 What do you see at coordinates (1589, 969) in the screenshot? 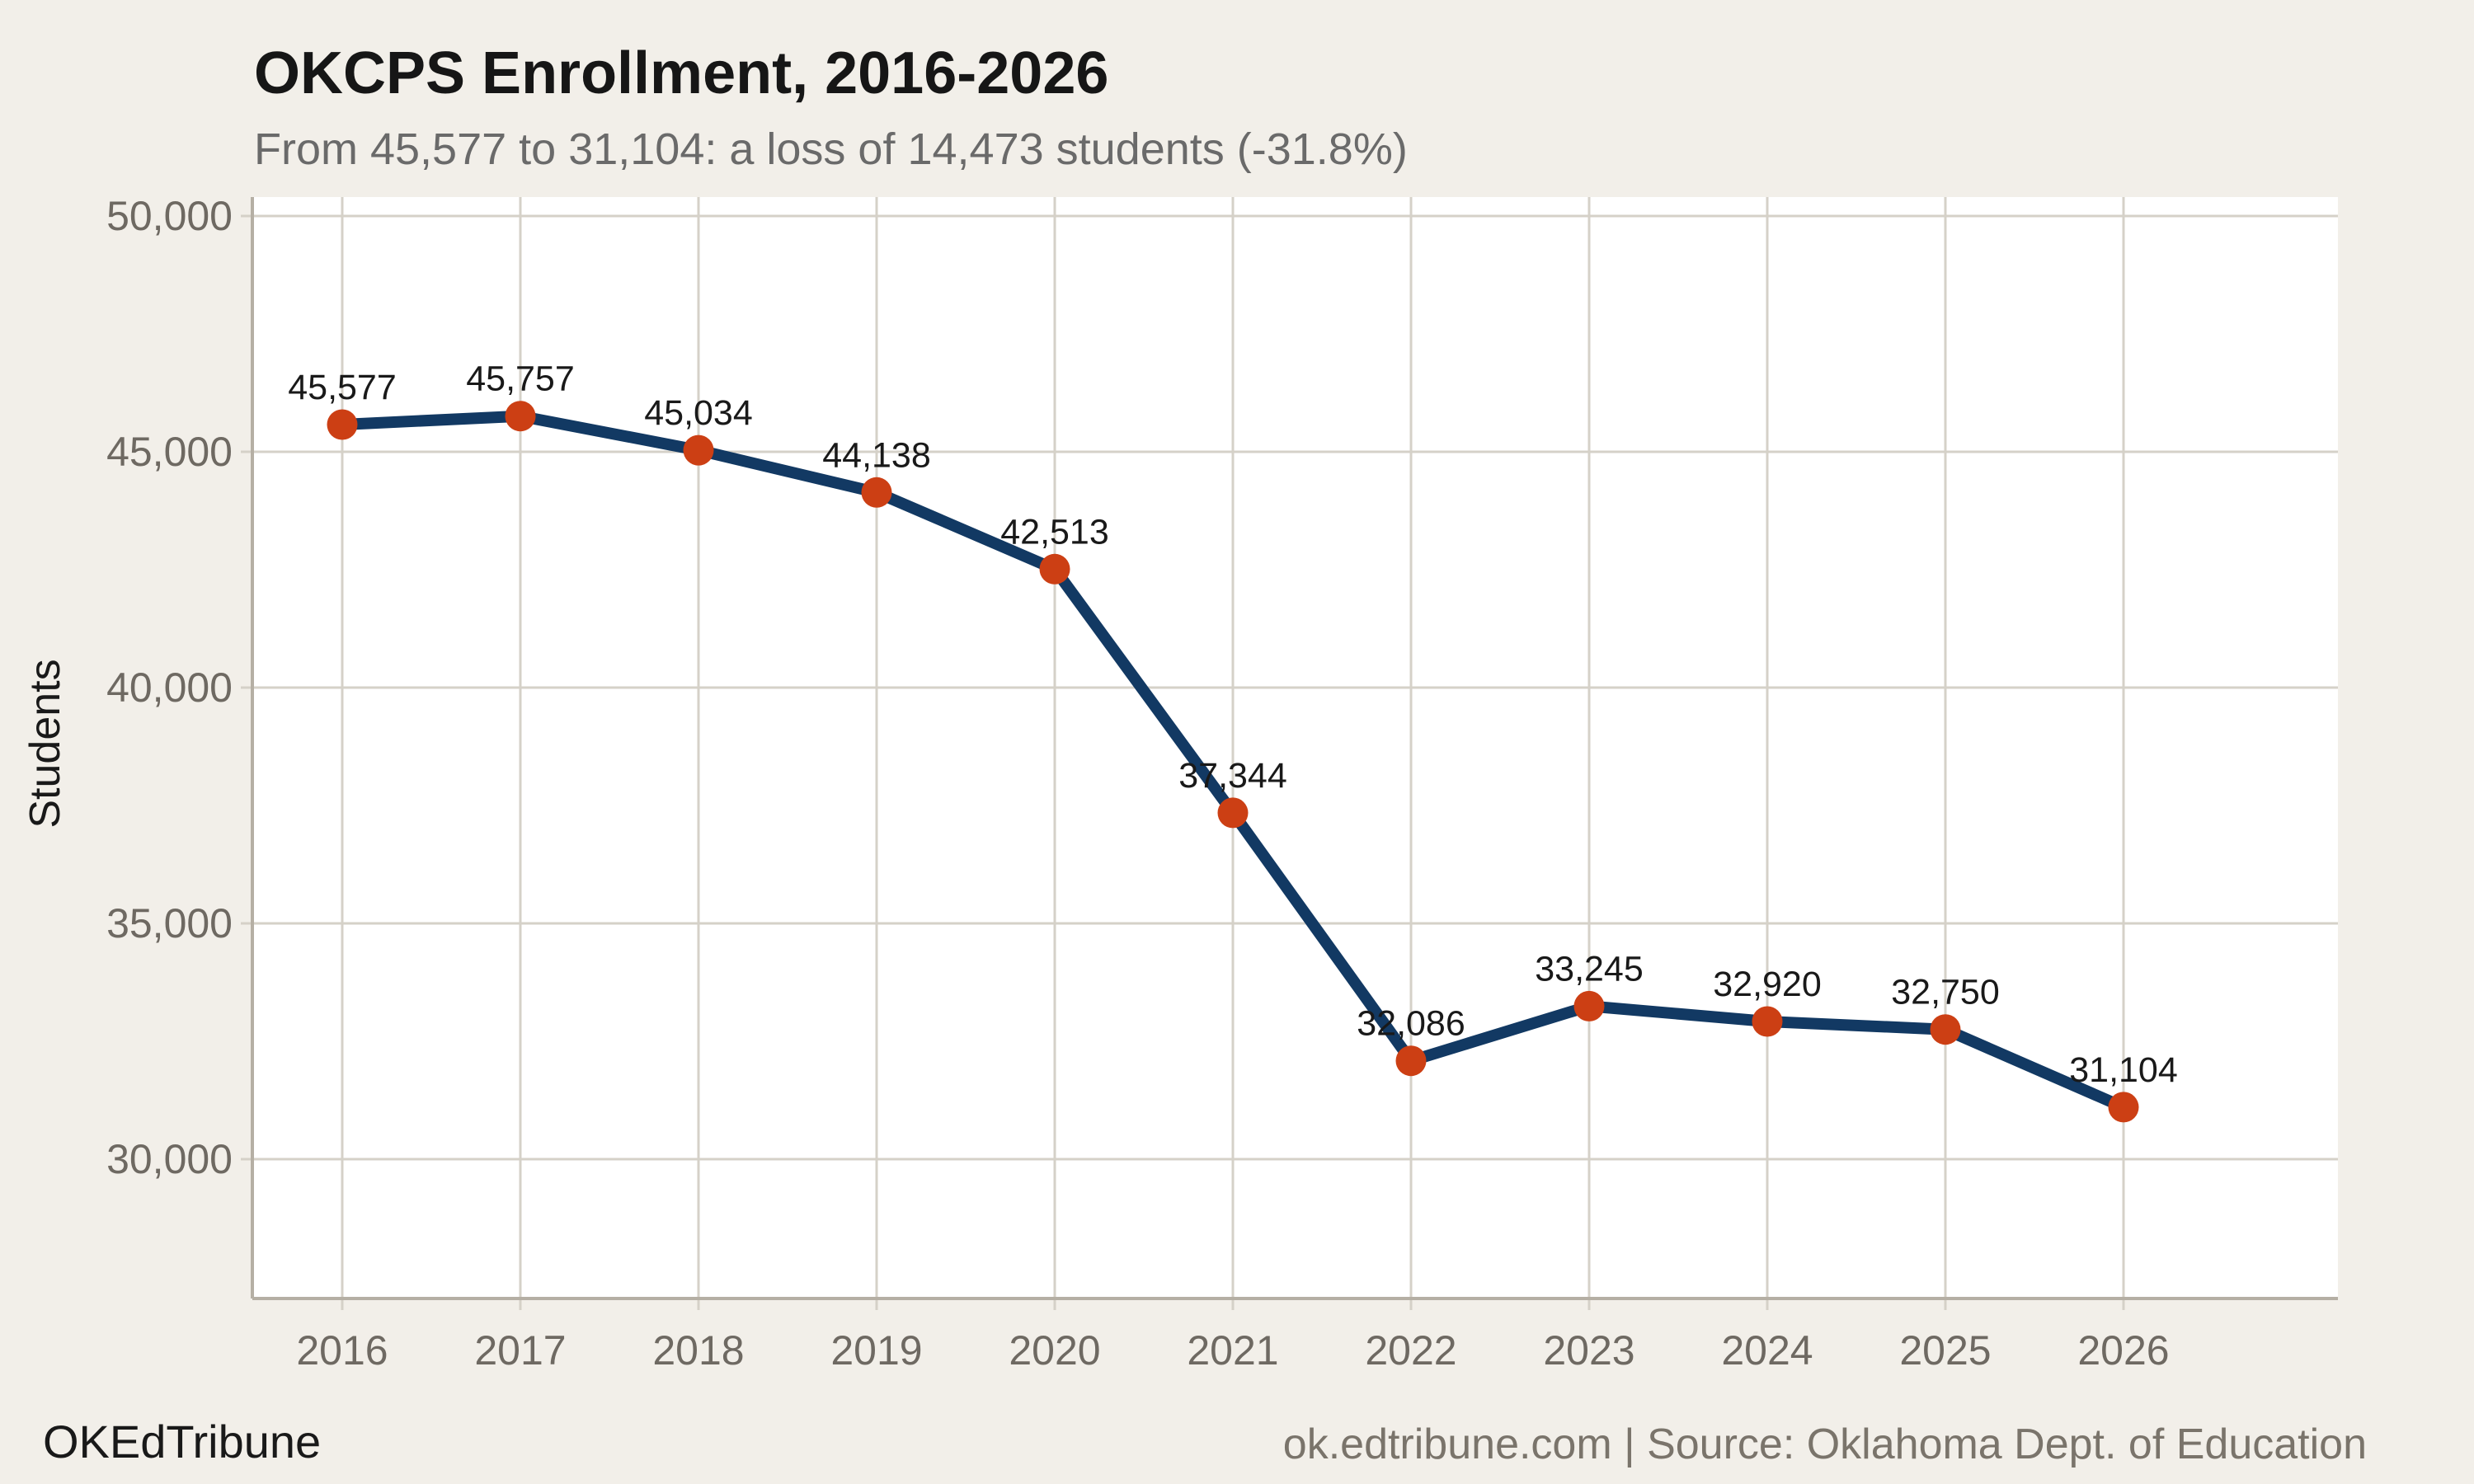
I see `data-point-label-2023: 33,245` at bounding box center [1589, 969].